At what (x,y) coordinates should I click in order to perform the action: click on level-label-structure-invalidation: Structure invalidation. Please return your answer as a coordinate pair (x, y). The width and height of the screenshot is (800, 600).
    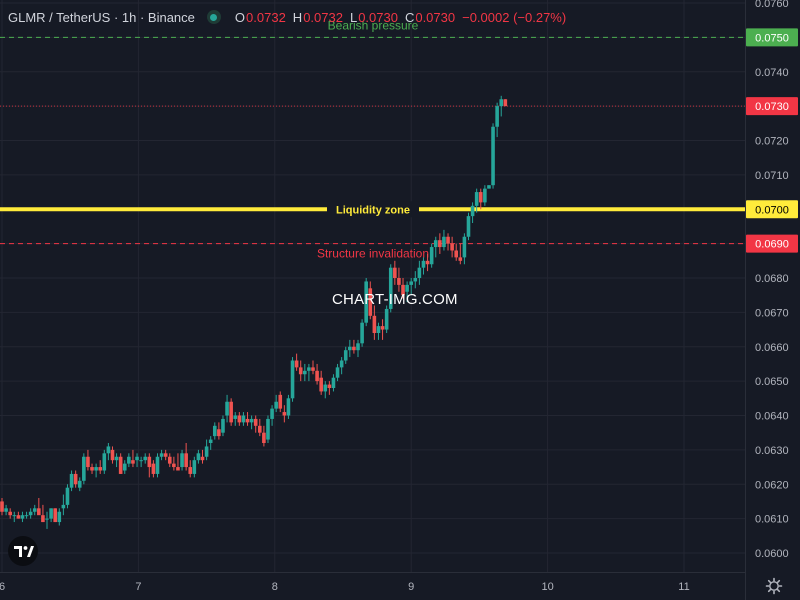
    Looking at the image, I should click on (373, 254).